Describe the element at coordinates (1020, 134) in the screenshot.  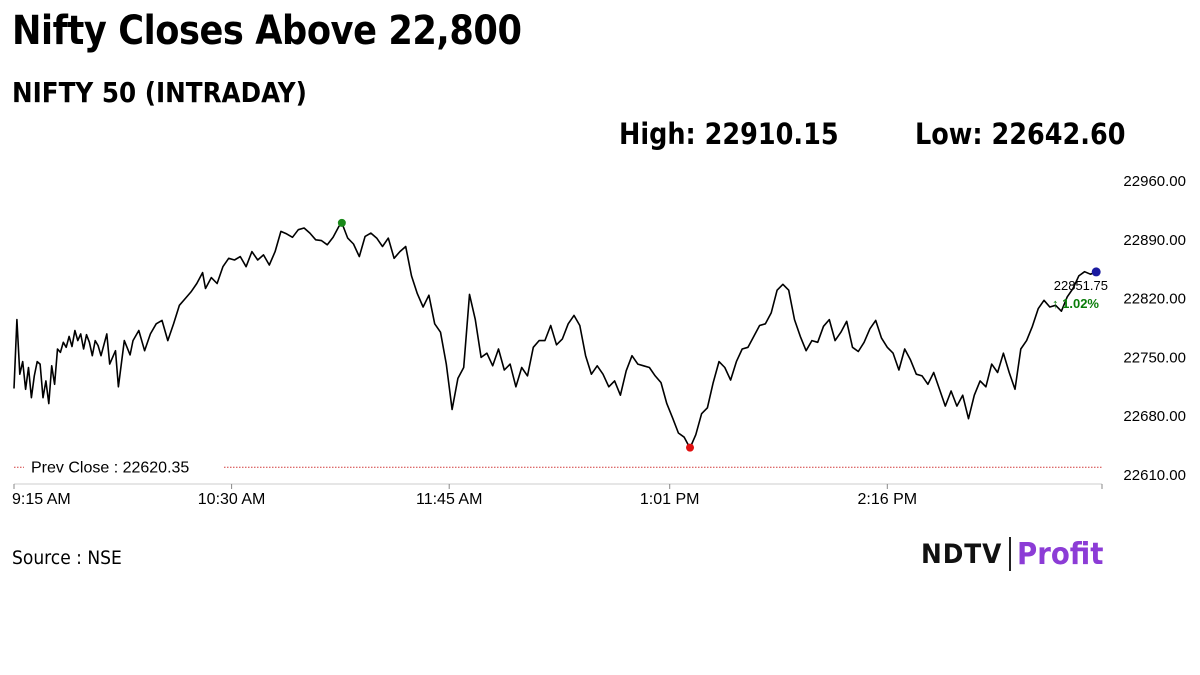
I see `low-stat: Low: 22642.60` at that location.